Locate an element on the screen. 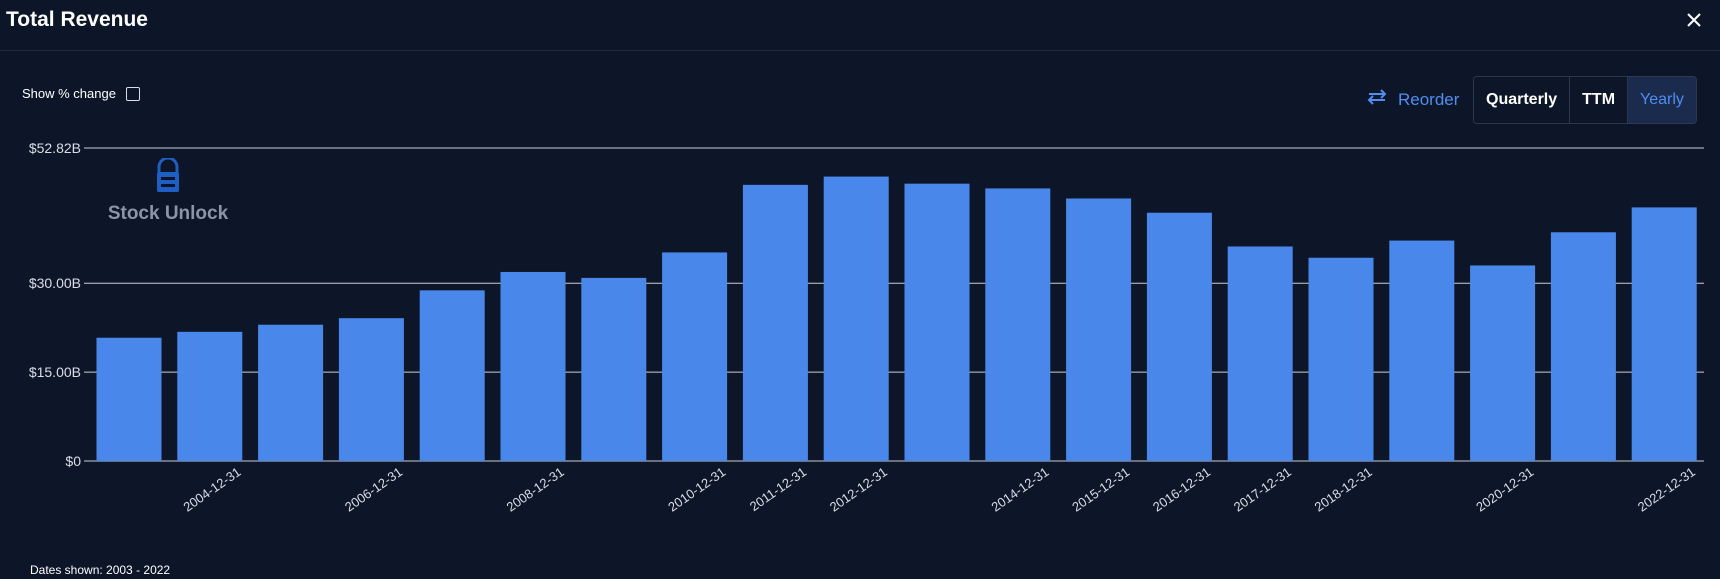  swap-arrows-icon is located at coordinates (1377, 99).